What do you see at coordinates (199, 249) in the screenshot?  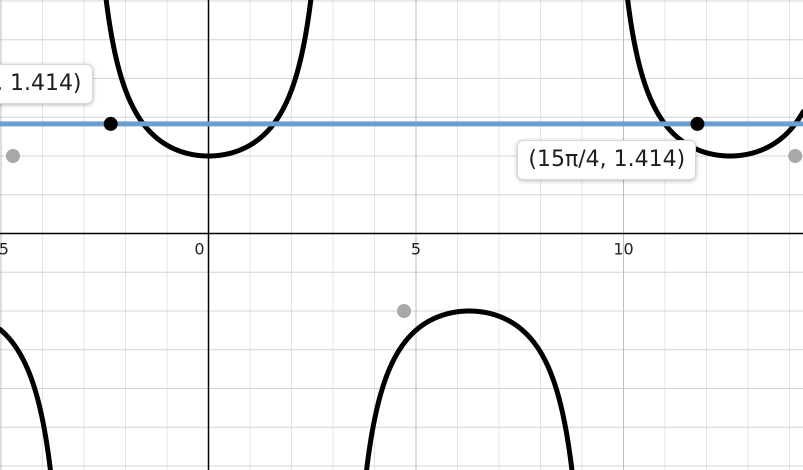 I see `x-tick-label: 0` at bounding box center [199, 249].